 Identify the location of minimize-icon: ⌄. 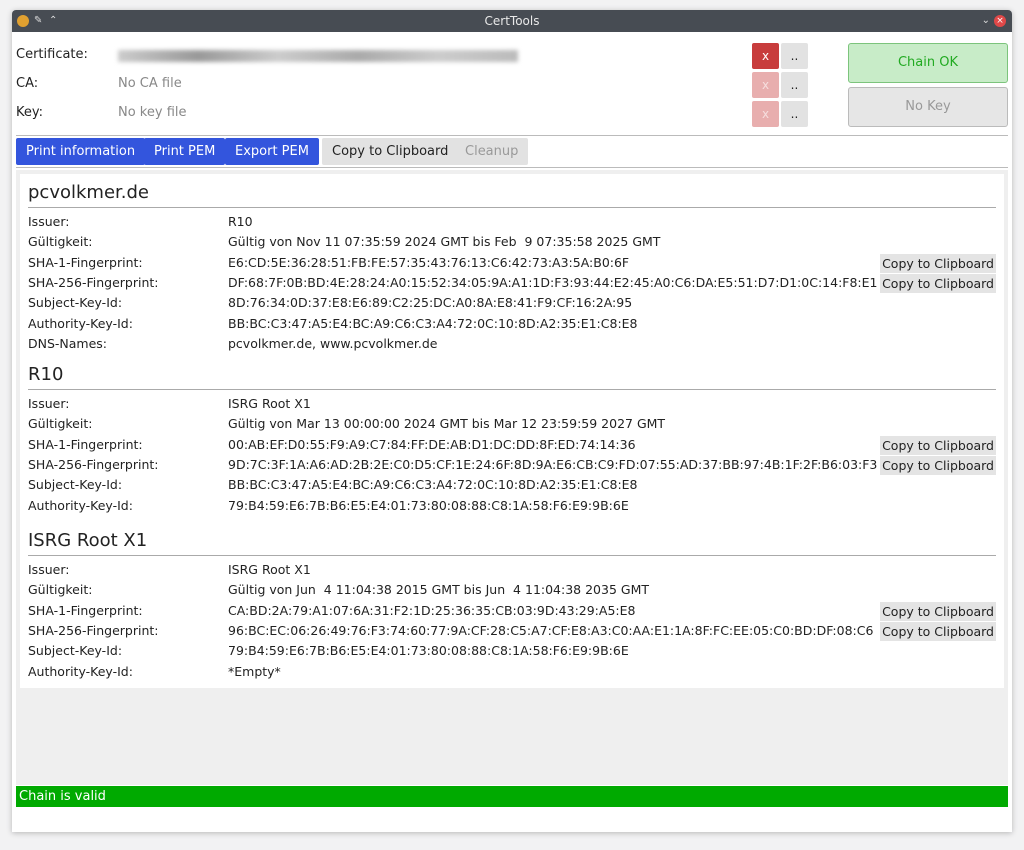
(985, 20).